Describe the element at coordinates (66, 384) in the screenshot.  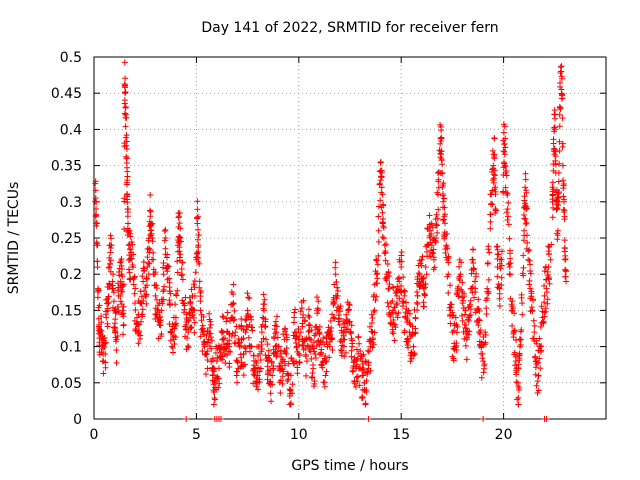
I see `y-tick-label: 0.05` at that location.